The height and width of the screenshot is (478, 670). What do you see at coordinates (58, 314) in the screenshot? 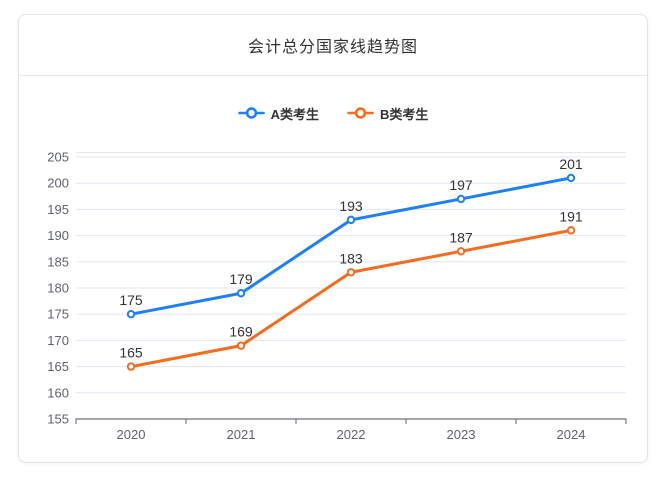
I see `y-axis-tick-label: 175` at bounding box center [58, 314].